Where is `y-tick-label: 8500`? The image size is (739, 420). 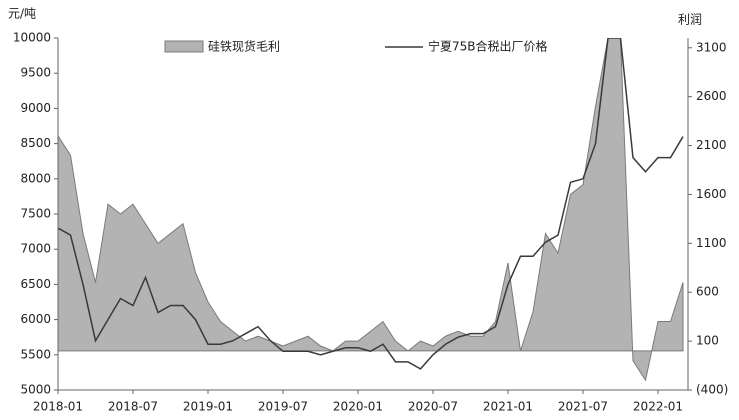
y-tick-label: 8500 is located at coordinates (35, 143).